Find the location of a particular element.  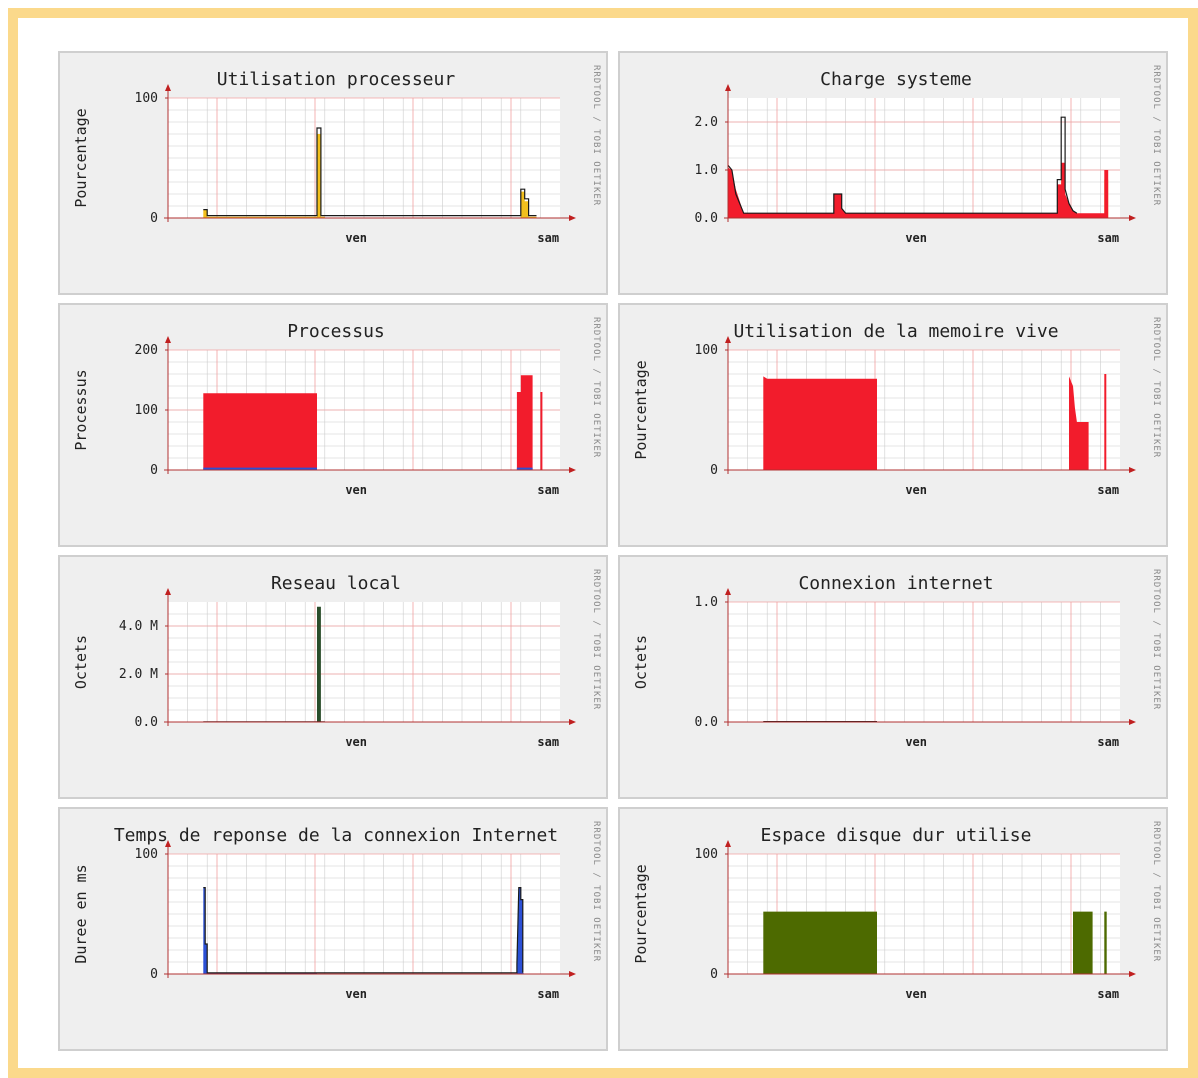

y-tick-label: 2.0 M is located at coordinates (138, 674).